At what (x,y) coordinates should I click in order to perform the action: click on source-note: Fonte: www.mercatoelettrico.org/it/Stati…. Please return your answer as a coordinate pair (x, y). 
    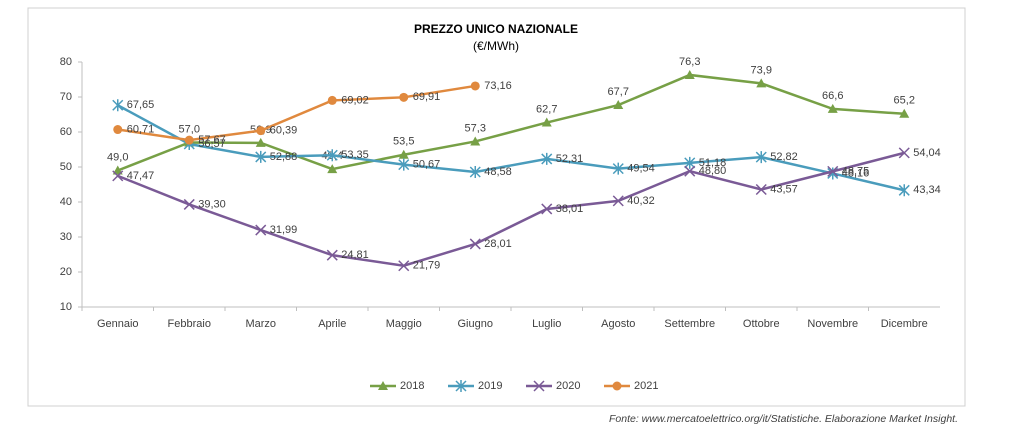
    Looking at the image, I should click on (783, 419).